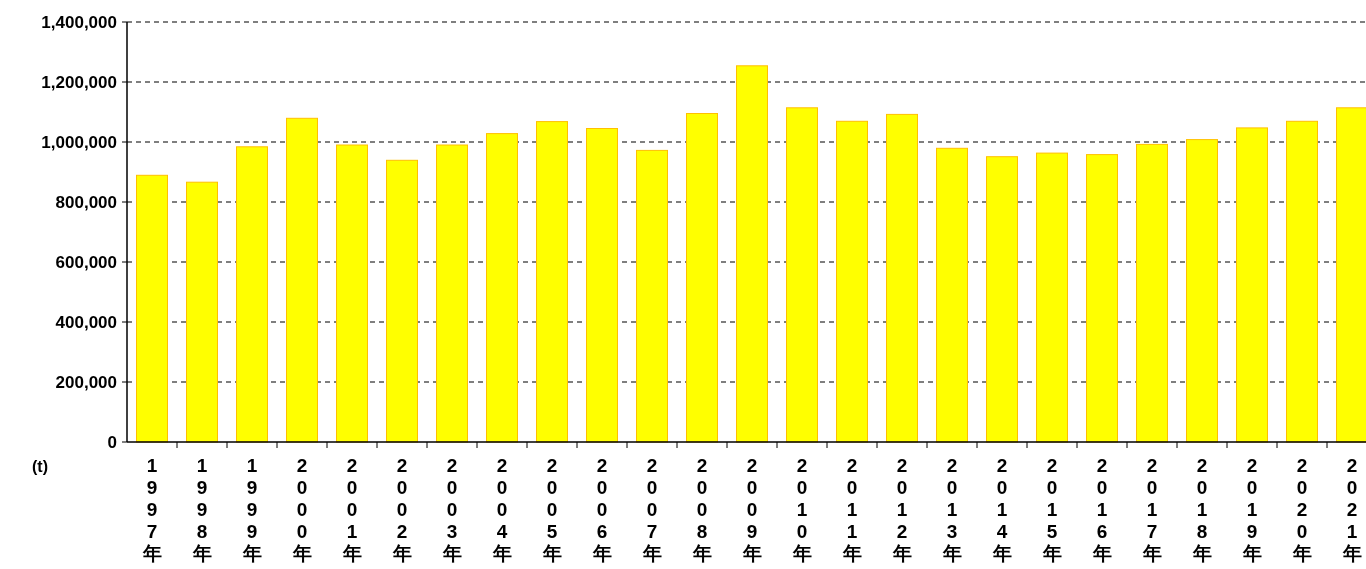 The image size is (1366, 569). I want to click on x-tick-label: 2016年, so click(1101, 509).